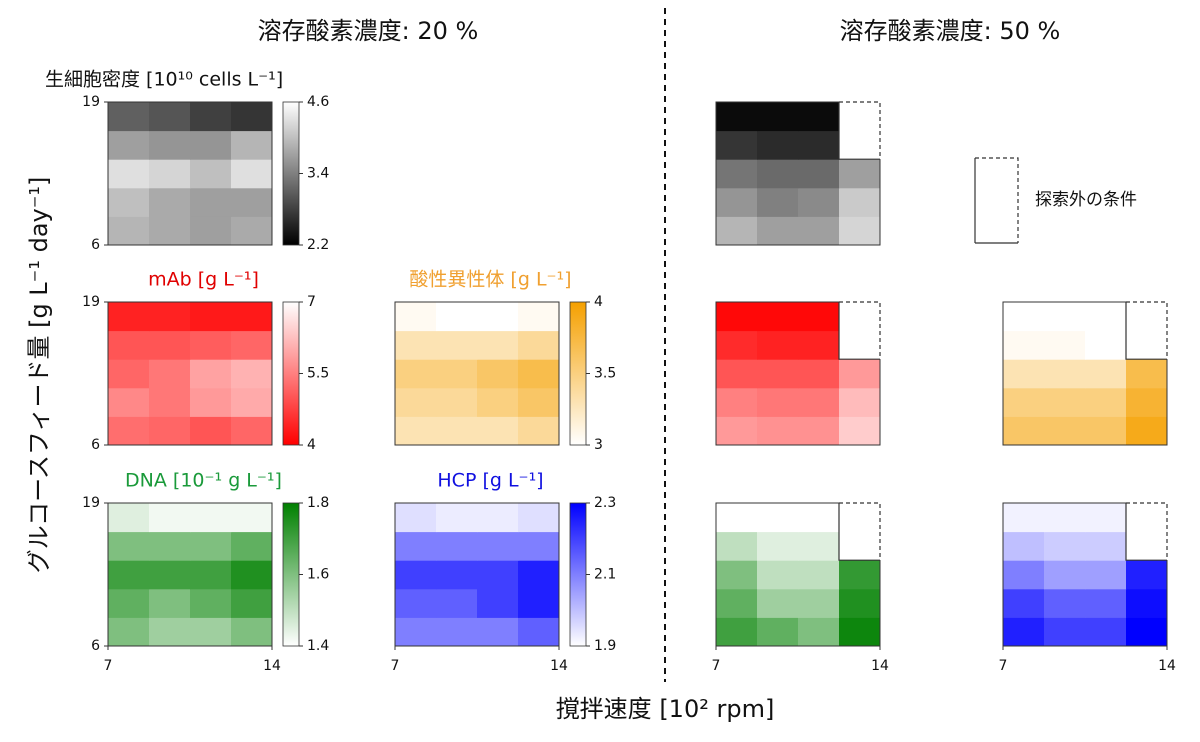 This screenshot has width=1200, height=742. I want to click on colorbar-tick-label: 3.4, so click(318, 174).